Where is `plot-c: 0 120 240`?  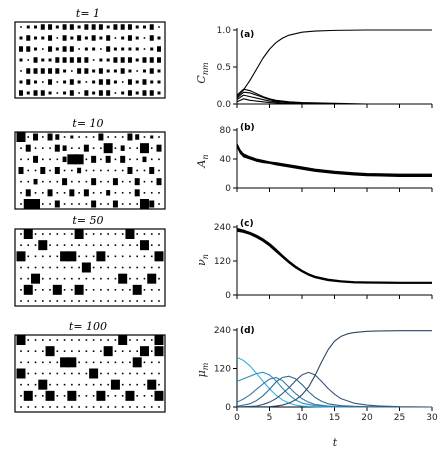
plot-c: 0 120 240 is located at coordinates (323, 262).